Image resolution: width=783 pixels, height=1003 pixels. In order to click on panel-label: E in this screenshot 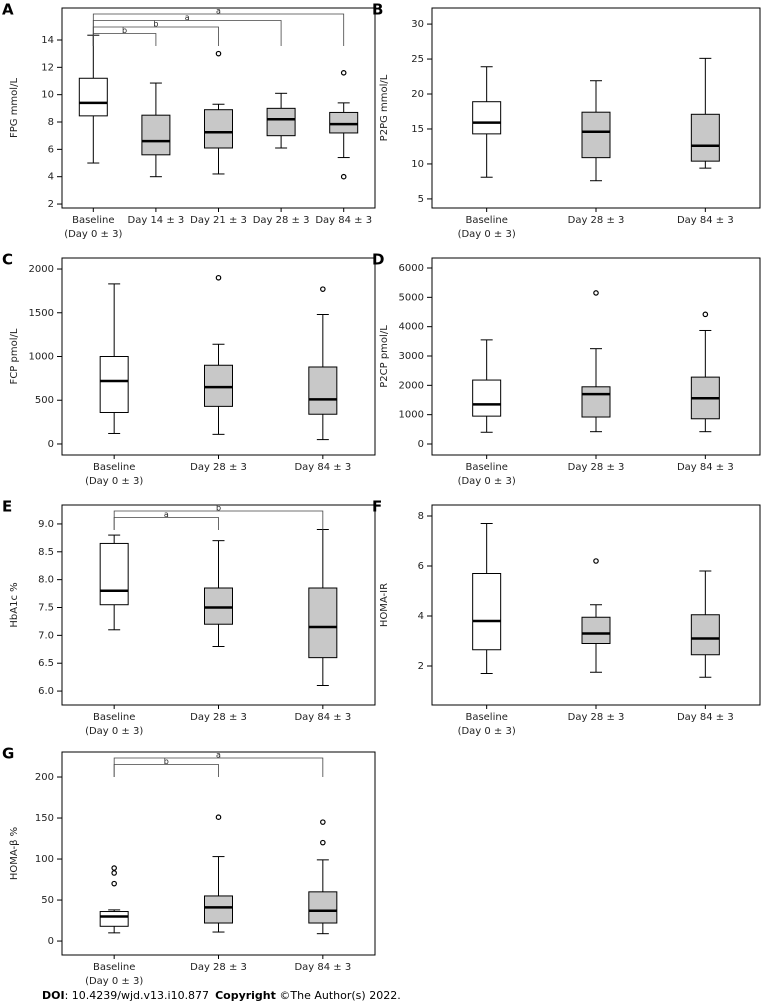, I will do `click(7, 507)`.